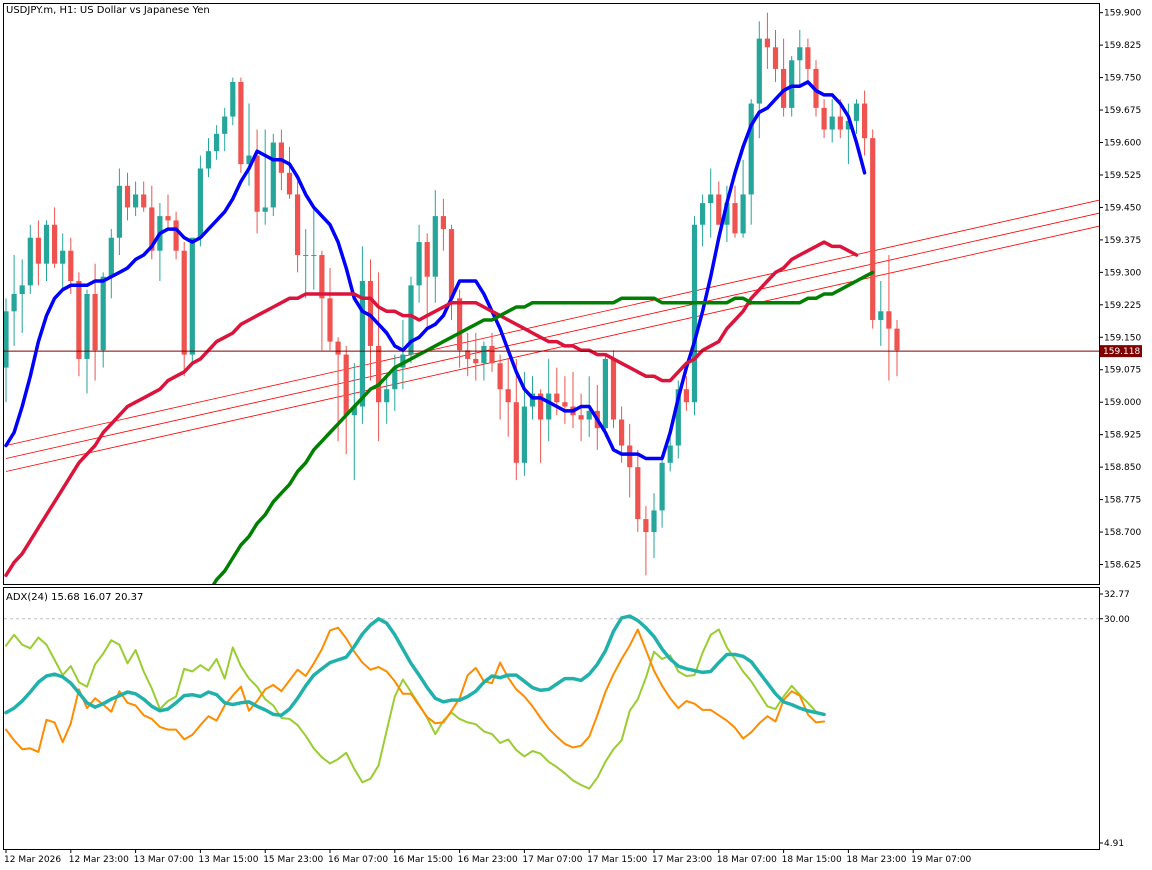  What do you see at coordinates (228, 860) in the screenshot?
I see `time-tick-label: 13 Mar 15:00` at bounding box center [228, 860].